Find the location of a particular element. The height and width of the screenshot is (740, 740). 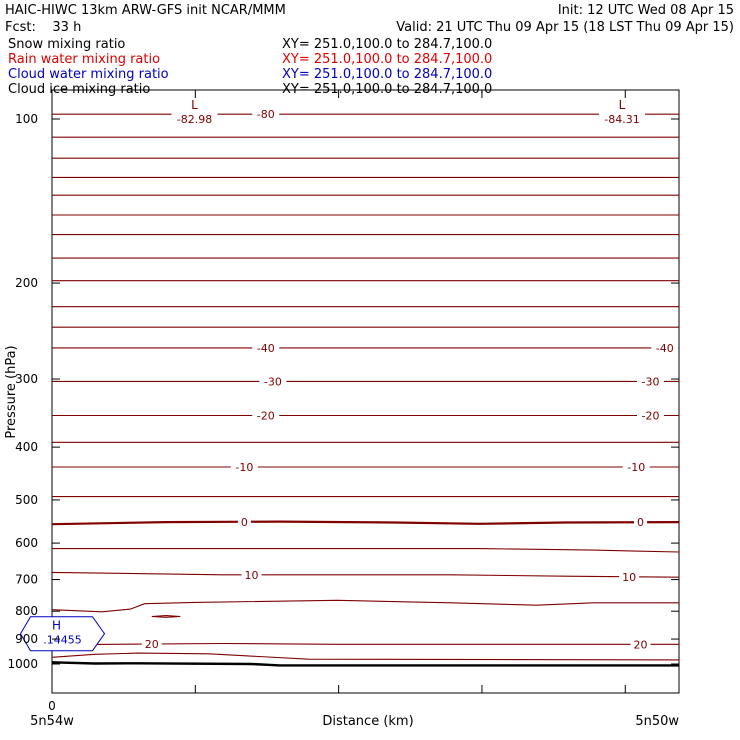

y-tick-label: 100 is located at coordinates (26, 119).